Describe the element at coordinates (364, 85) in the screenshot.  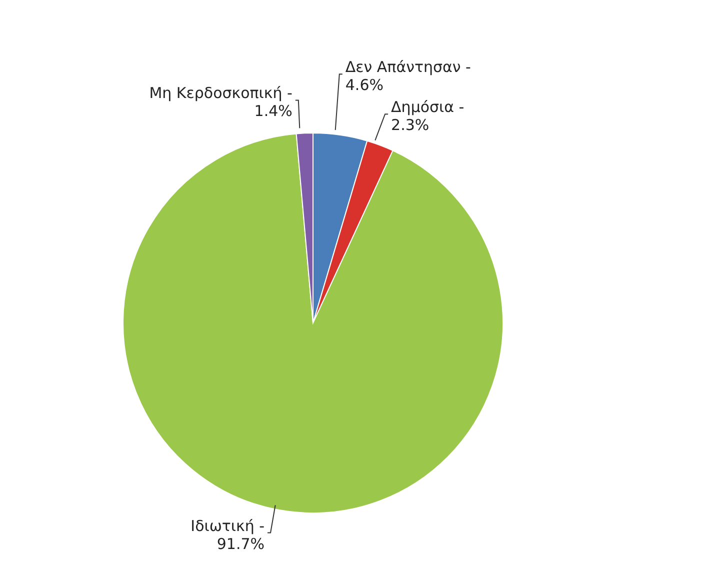
I see `data-label: 4.6%` at that location.